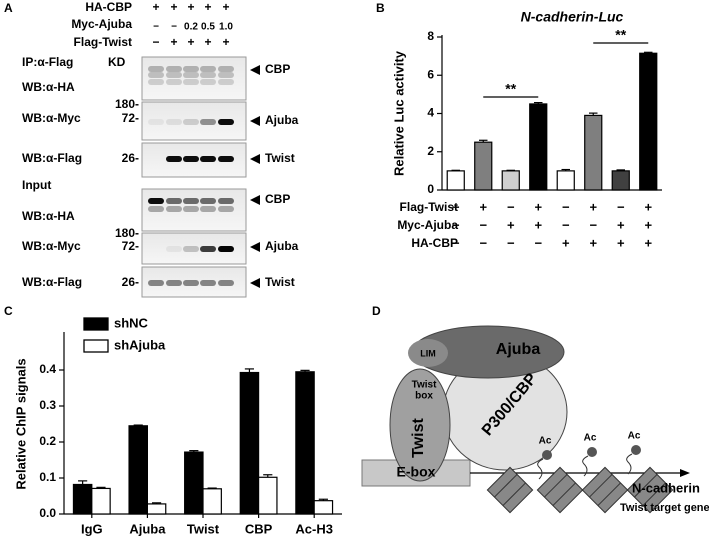 This screenshot has height=537, width=709. Describe the element at coordinates (47, 441) in the screenshot. I see `y-tick-label: 0.2` at that location.